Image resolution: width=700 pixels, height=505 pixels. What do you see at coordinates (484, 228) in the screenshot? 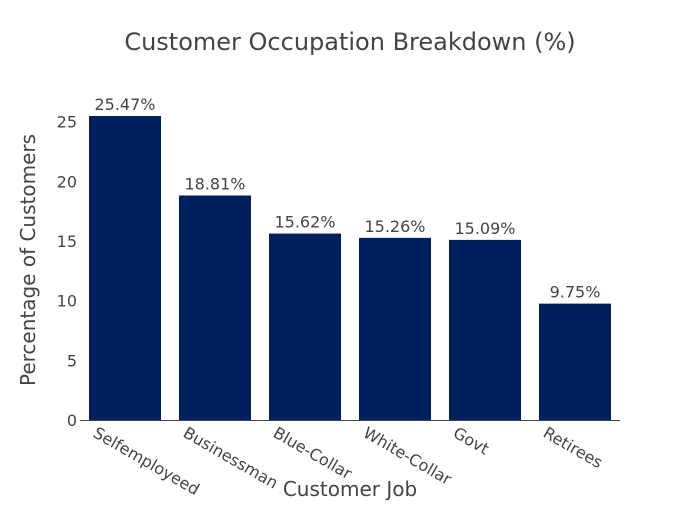
I see `data-label: 15.09%` at bounding box center [484, 228].